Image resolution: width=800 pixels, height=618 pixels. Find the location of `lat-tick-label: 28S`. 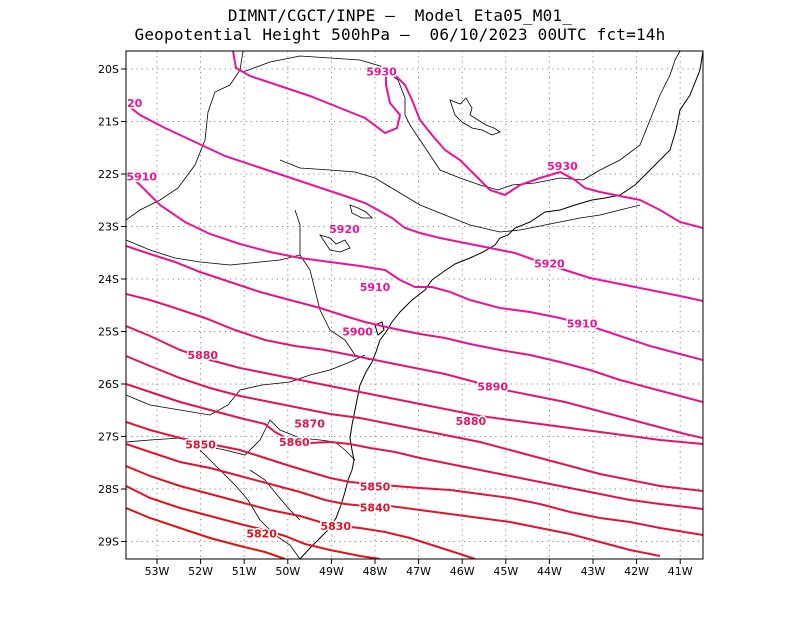

lat-tick-label: 28S is located at coordinates (108, 489).